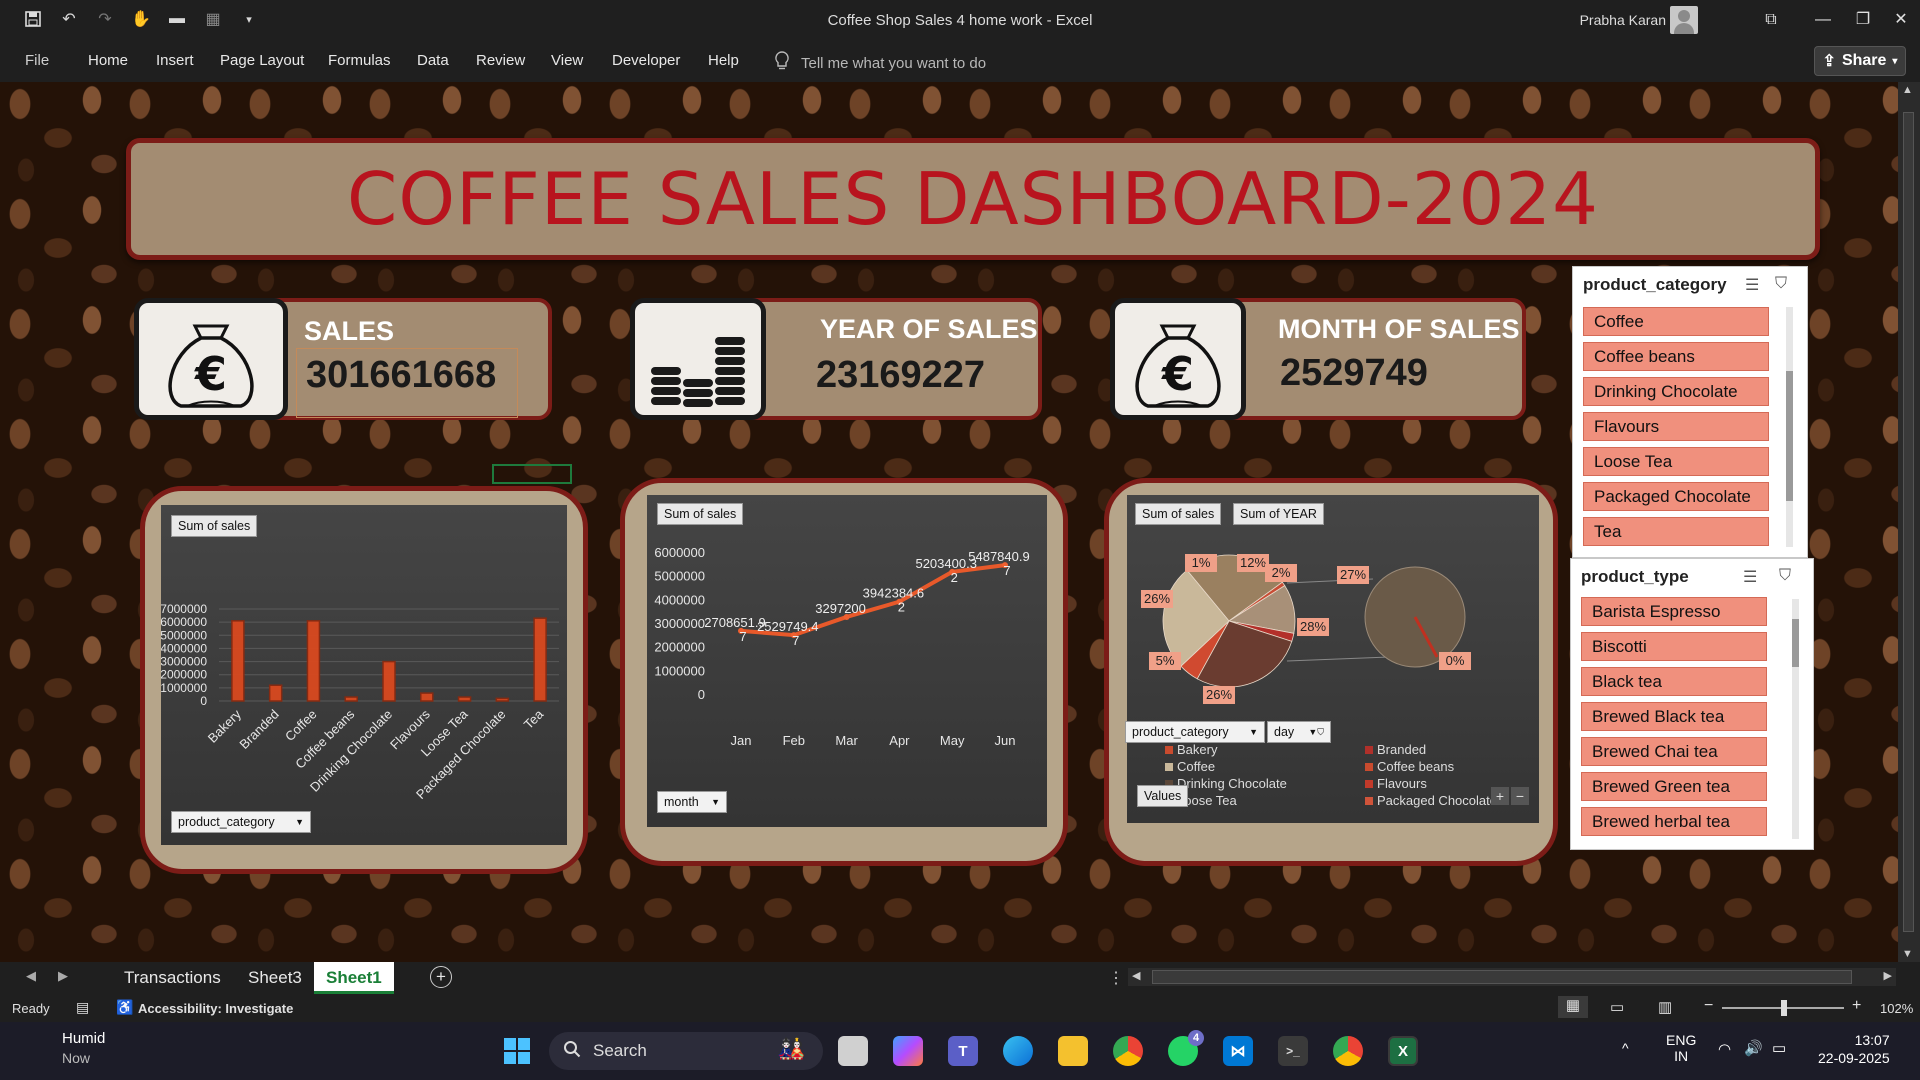 The width and height of the screenshot is (1920, 1080). Describe the element at coordinates (1676, 496) in the screenshot. I see `slicer-item: Packaged Chocolate` at that location.